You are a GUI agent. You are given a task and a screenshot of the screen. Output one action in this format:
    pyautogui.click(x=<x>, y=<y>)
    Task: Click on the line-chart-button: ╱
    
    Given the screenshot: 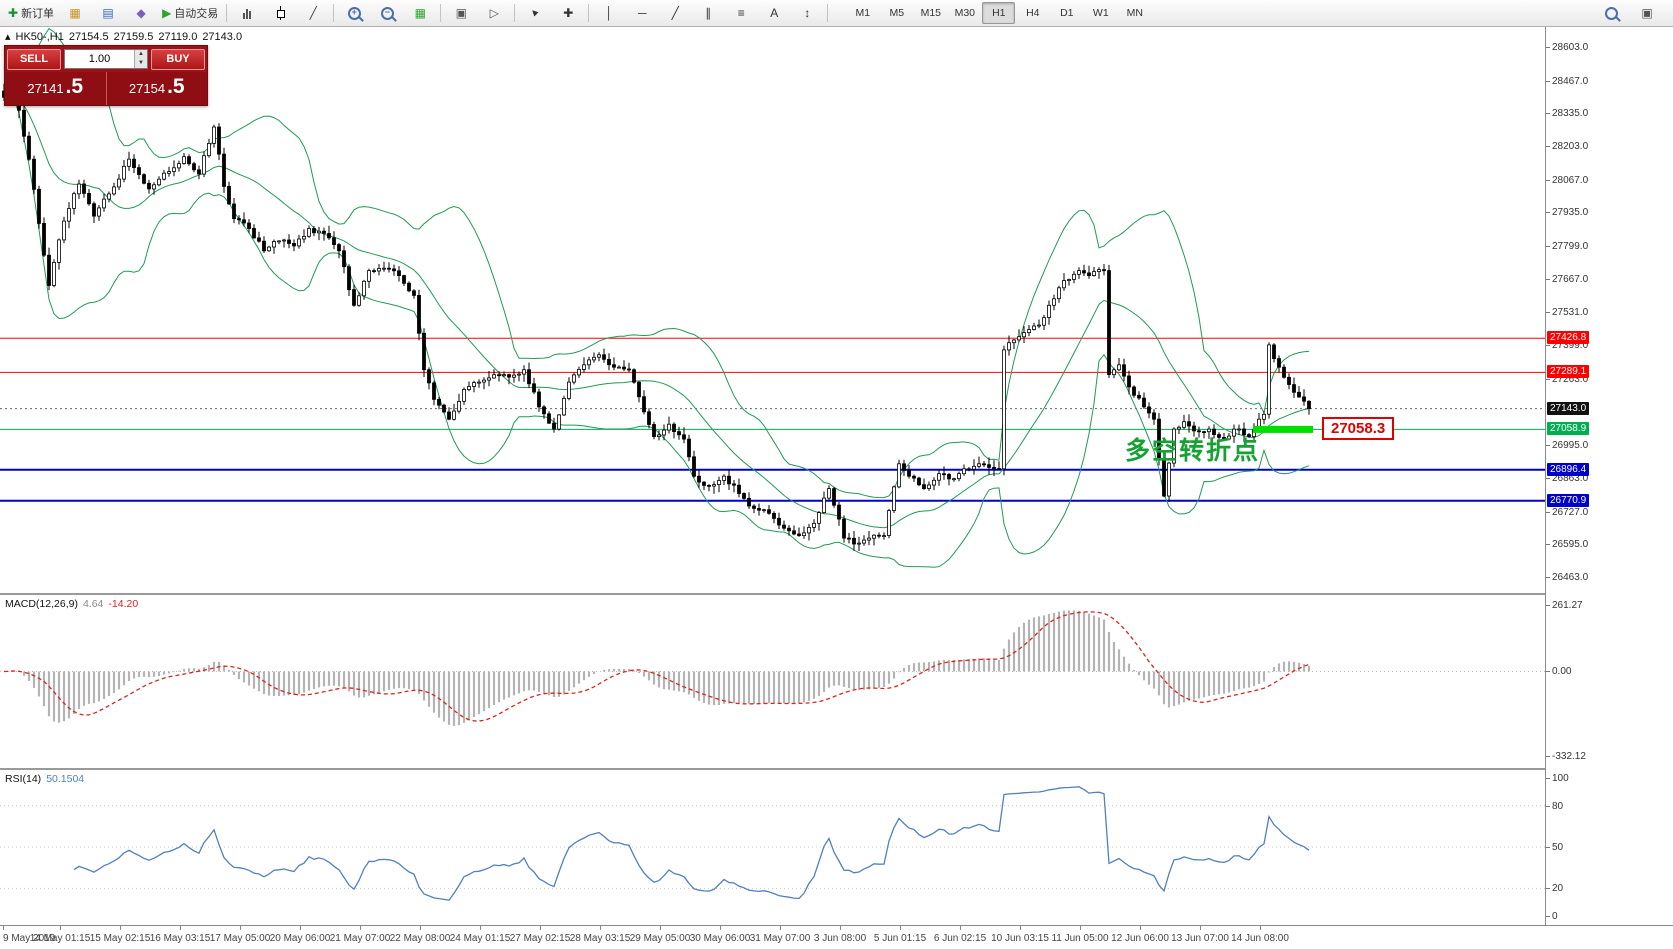 What is the action you would take?
    pyautogui.click(x=313, y=13)
    